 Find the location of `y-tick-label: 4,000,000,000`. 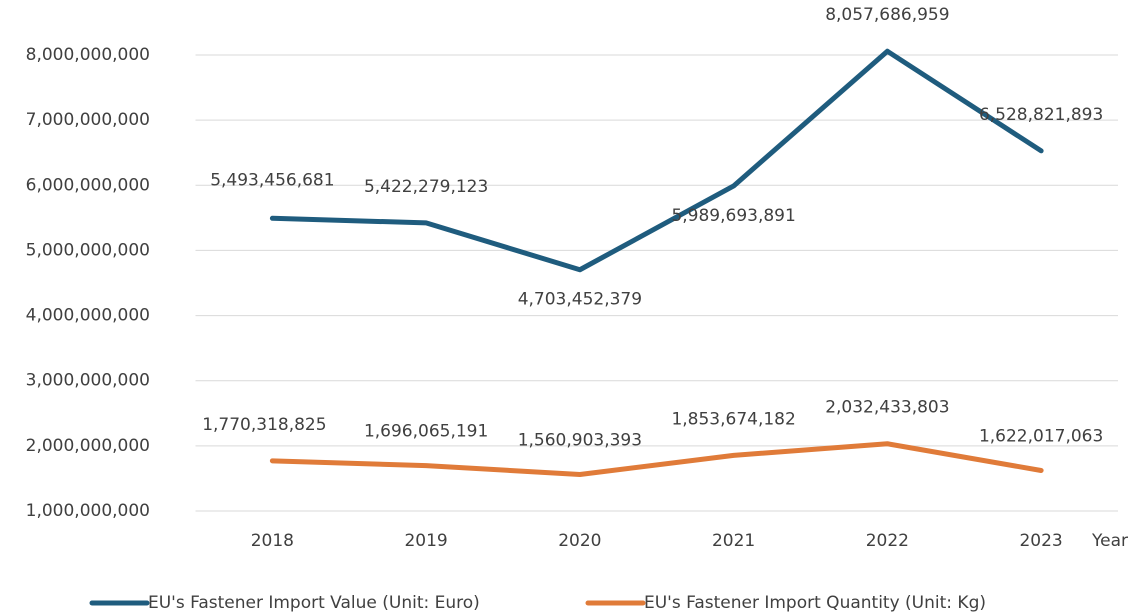

y-tick-label: 4,000,000,000 is located at coordinates (88, 316).